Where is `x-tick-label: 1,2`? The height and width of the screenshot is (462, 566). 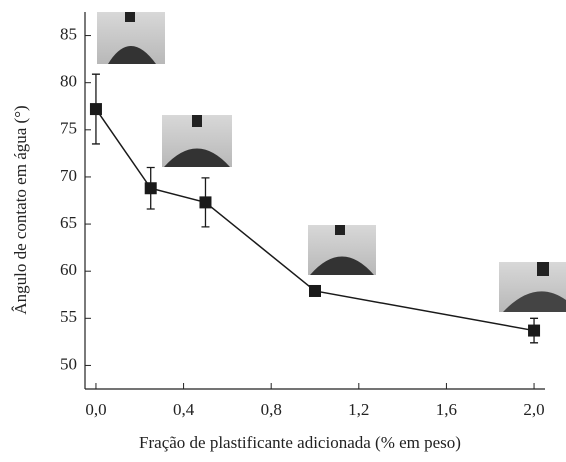 x-tick-label: 1,2 is located at coordinates (358, 409).